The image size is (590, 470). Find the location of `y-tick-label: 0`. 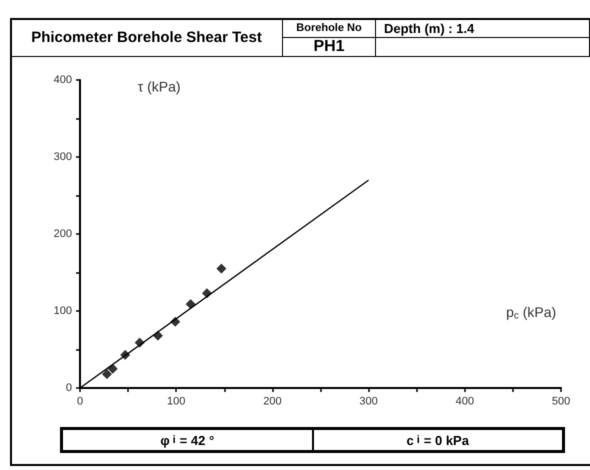

y-tick-label: 0 is located at coordinates (69, 388).